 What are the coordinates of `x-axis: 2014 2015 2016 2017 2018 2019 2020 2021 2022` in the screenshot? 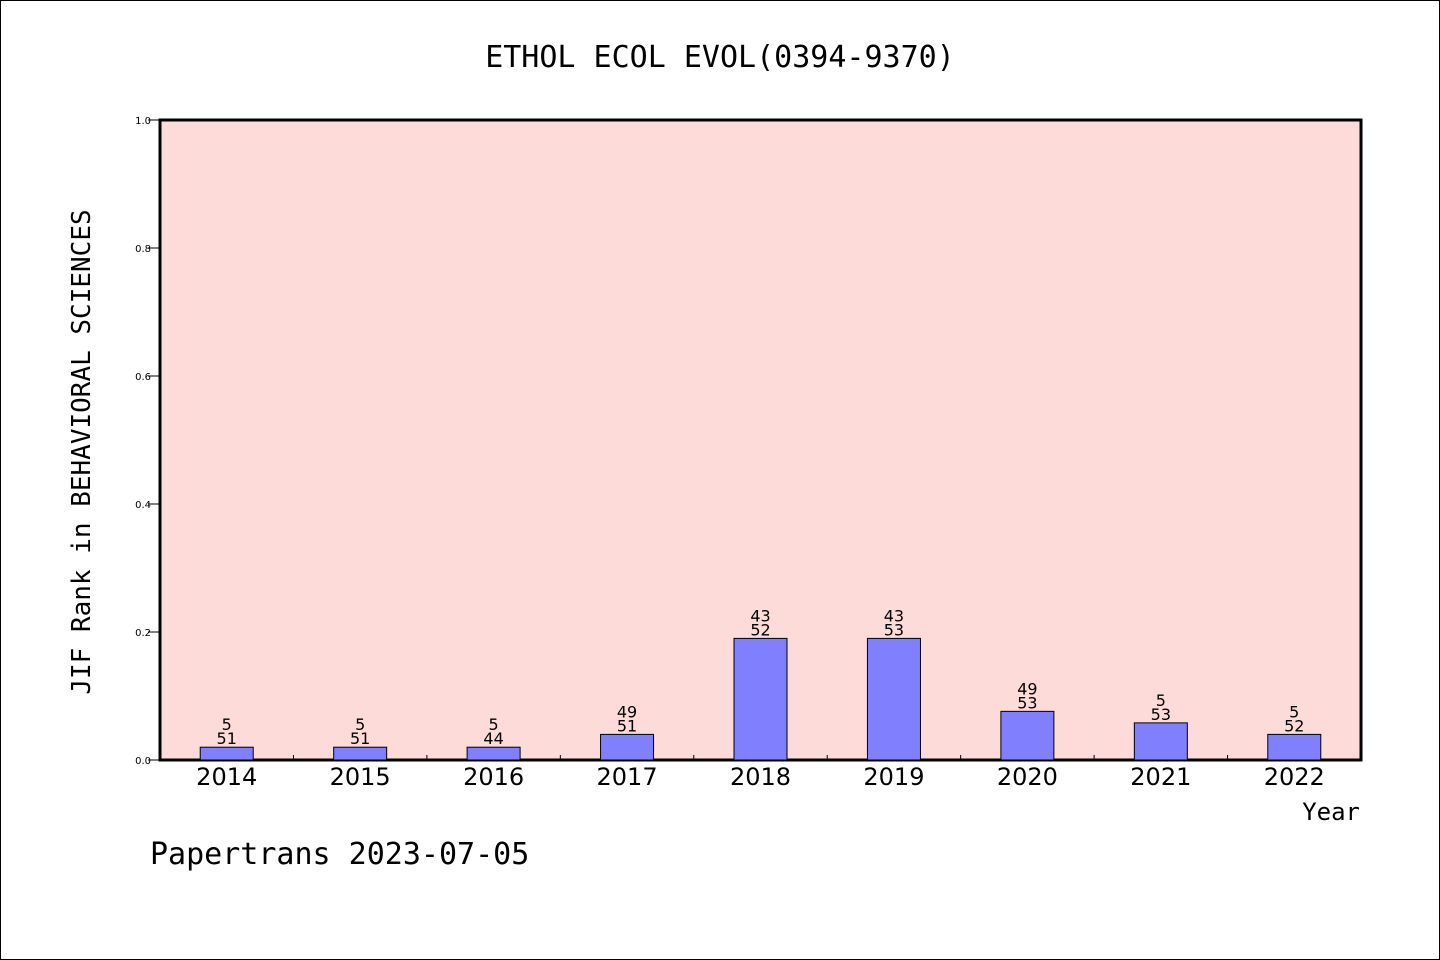 It's located at (760, 773).